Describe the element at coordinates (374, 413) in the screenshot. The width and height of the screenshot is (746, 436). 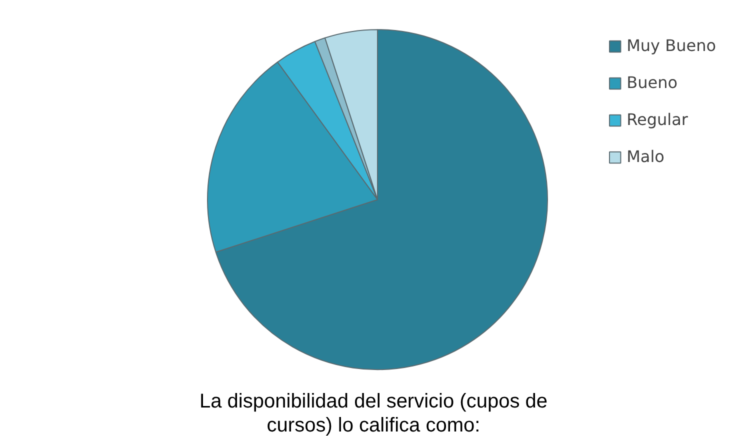
I see `text: La disponibilidad del servicio (cupos de cursos) lo califica como:` at that location.